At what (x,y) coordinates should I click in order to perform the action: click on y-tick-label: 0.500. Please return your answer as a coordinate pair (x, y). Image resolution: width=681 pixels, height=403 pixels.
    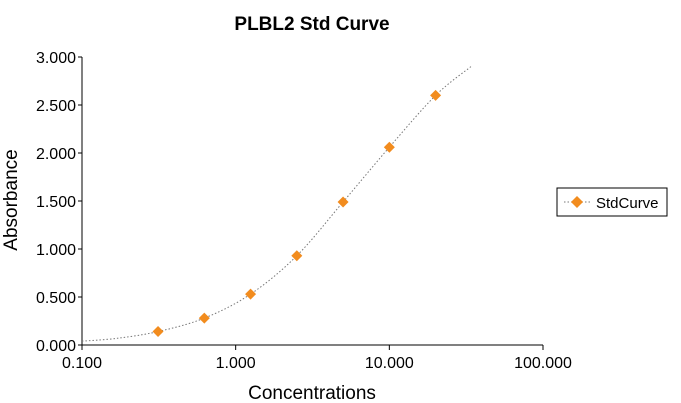
    Looking at the image, I should click on (56, 298).